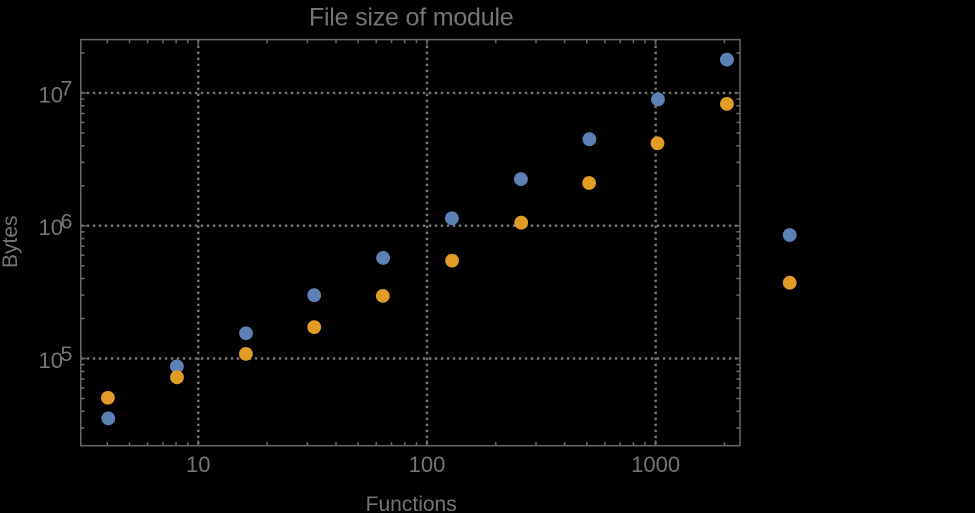 Image resolution: width=975 pixels, height=513 pixels. I want to click on svg-text: 6, so click(67, 221).